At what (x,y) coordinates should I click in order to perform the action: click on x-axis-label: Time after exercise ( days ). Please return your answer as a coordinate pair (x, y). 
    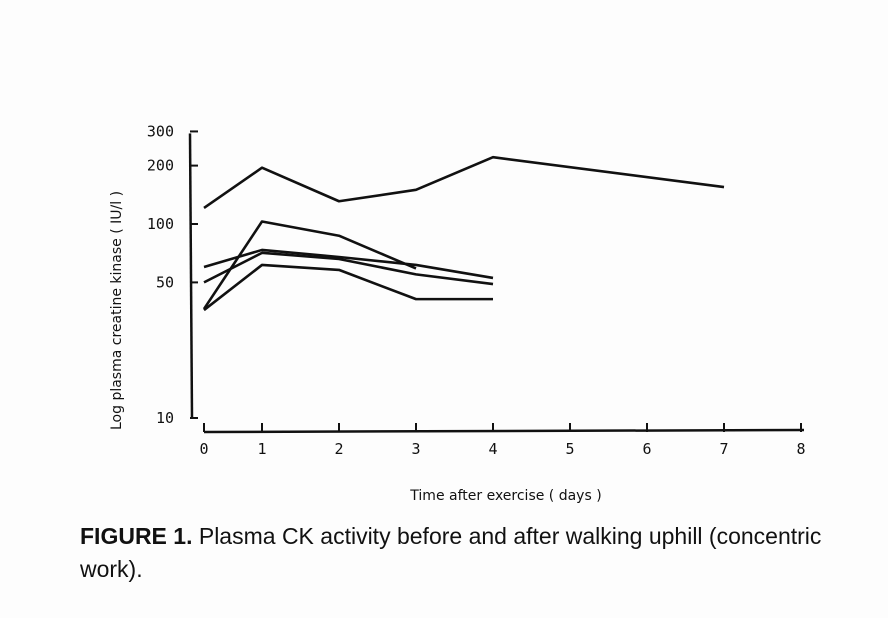
    Looking at the image, I should click on (505, 496).